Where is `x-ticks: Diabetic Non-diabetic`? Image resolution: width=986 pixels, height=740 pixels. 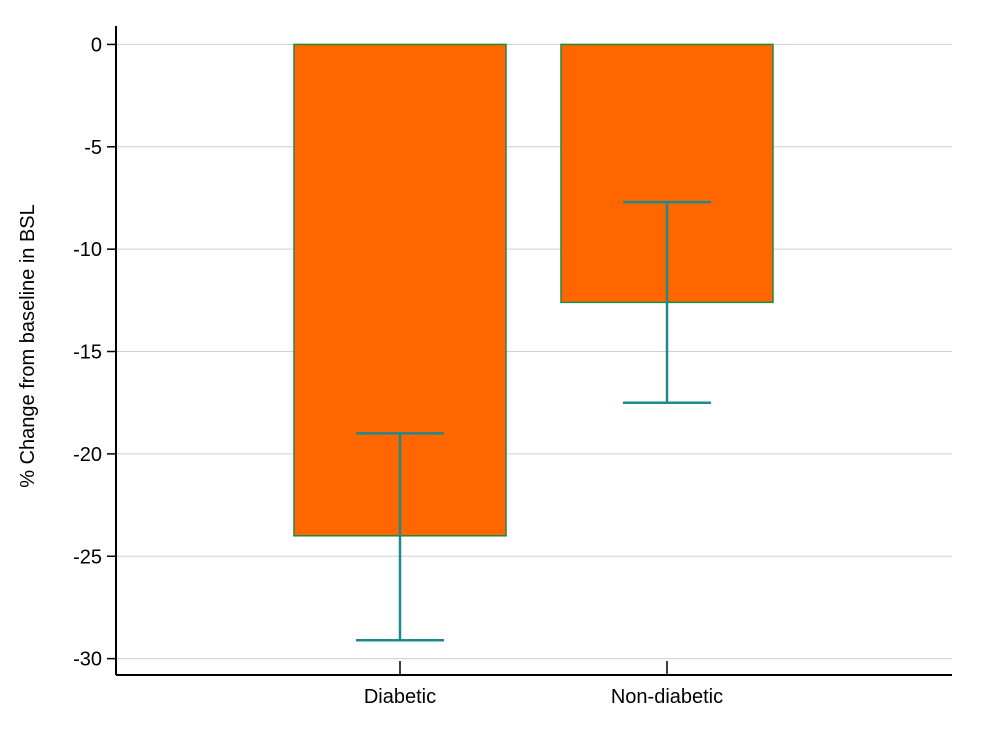
x-ticks: Diabetic Non-diabetic is located at coordinates (543, 684).